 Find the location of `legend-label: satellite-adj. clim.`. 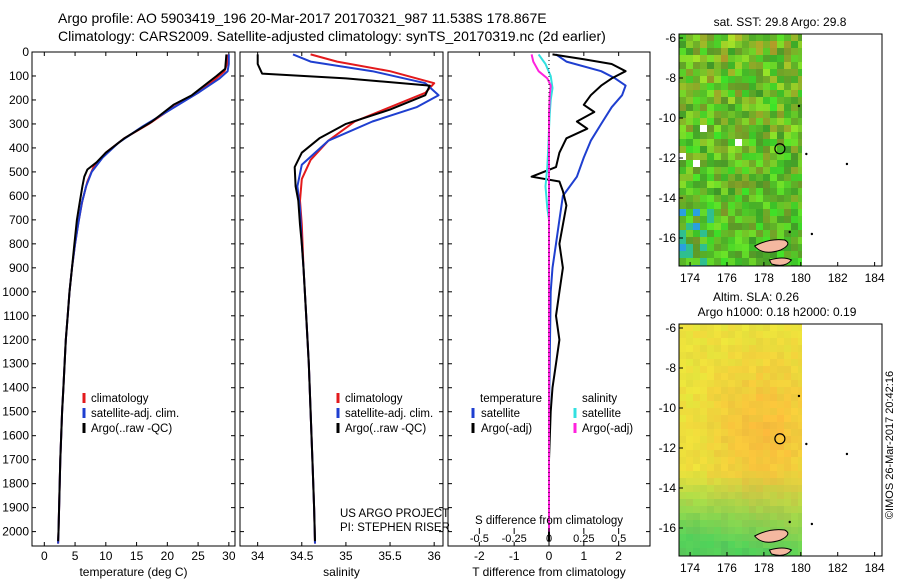

legend-label: satellite-adj. clim. is located at coordinates (389, 414).